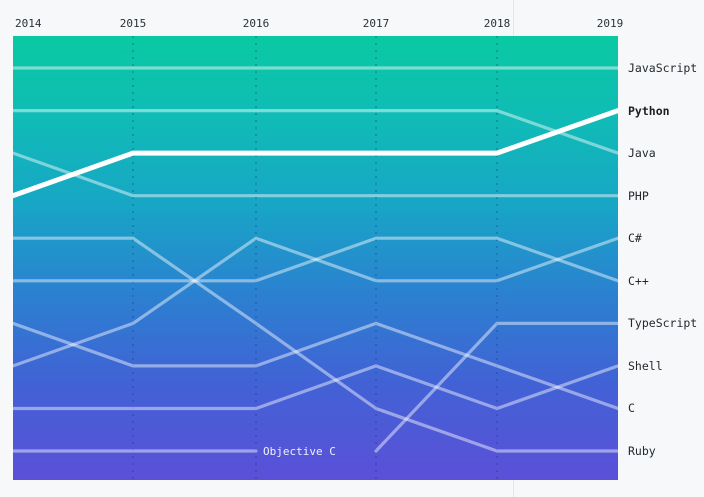 This screenshot has width=704, height=497. Describe the element at coordinates (649, 110) in the screenshot. I see `series-label-python: Python` at that location.